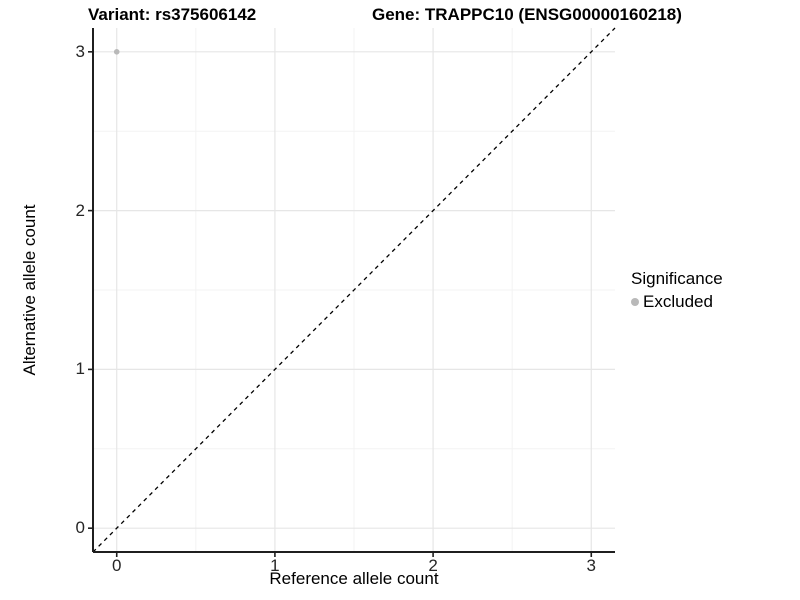  Describe the element at coordinates (80, 369) in the screenshot. I see `y-tick-label: 1` at that location.